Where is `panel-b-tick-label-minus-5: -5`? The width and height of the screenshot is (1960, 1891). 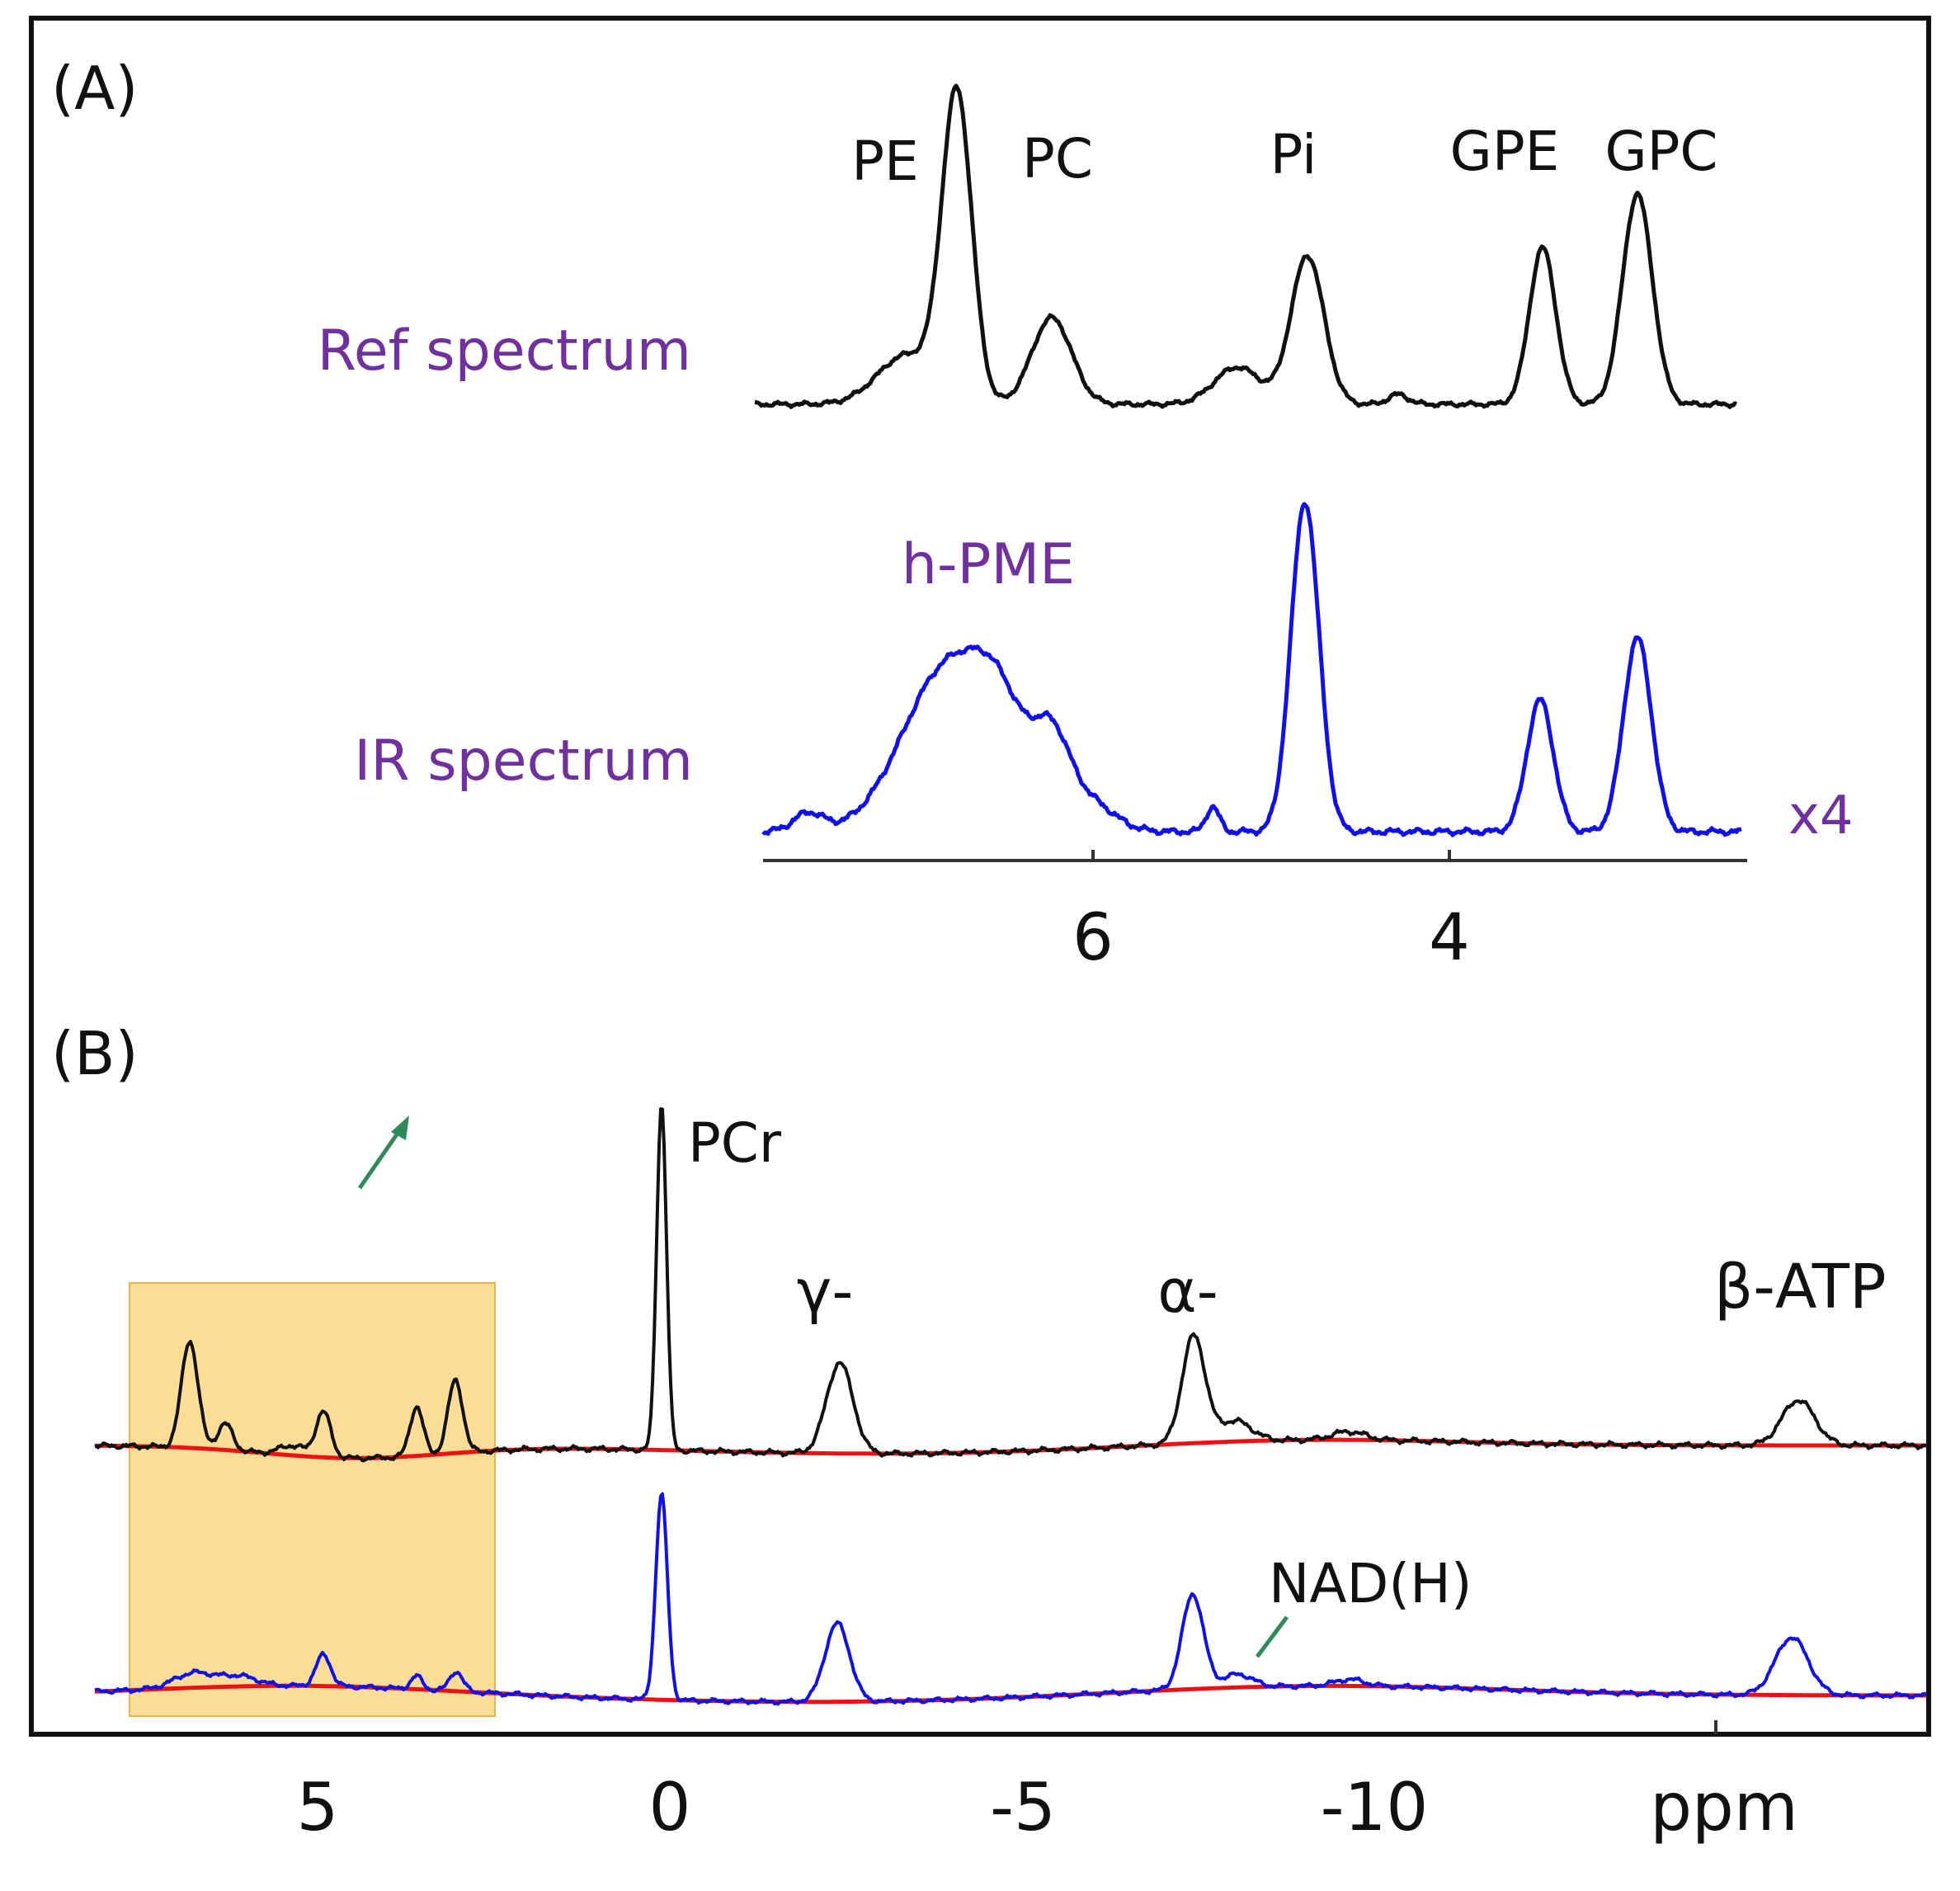
panel-b-tick-label-minus-5: -5 is located at coordinates (1023, 1807).